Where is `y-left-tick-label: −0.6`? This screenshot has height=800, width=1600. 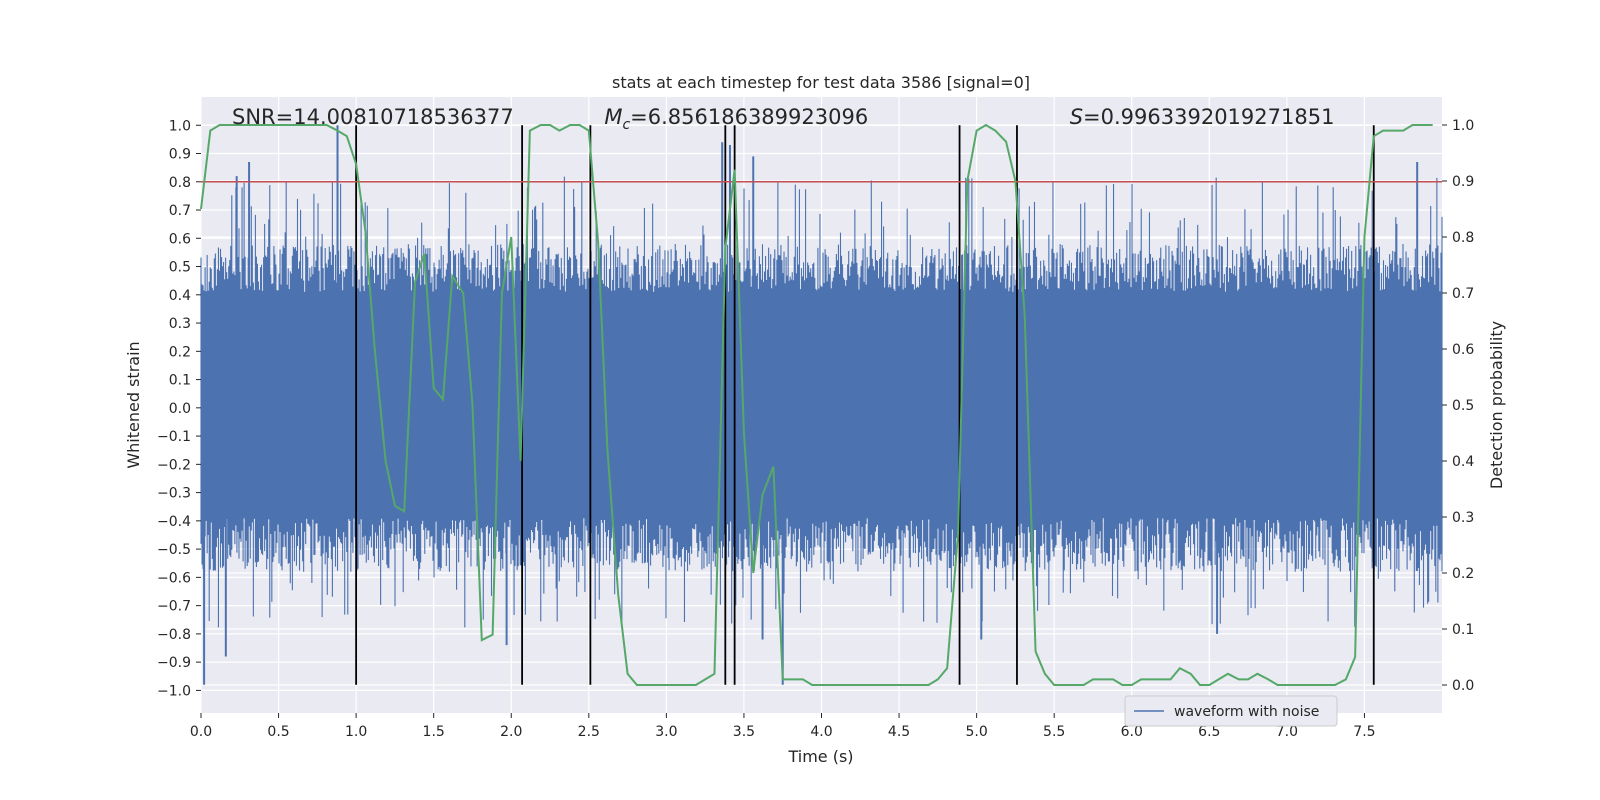 y-left-tick-label: −0.6 is located at coordinates (174, 578).